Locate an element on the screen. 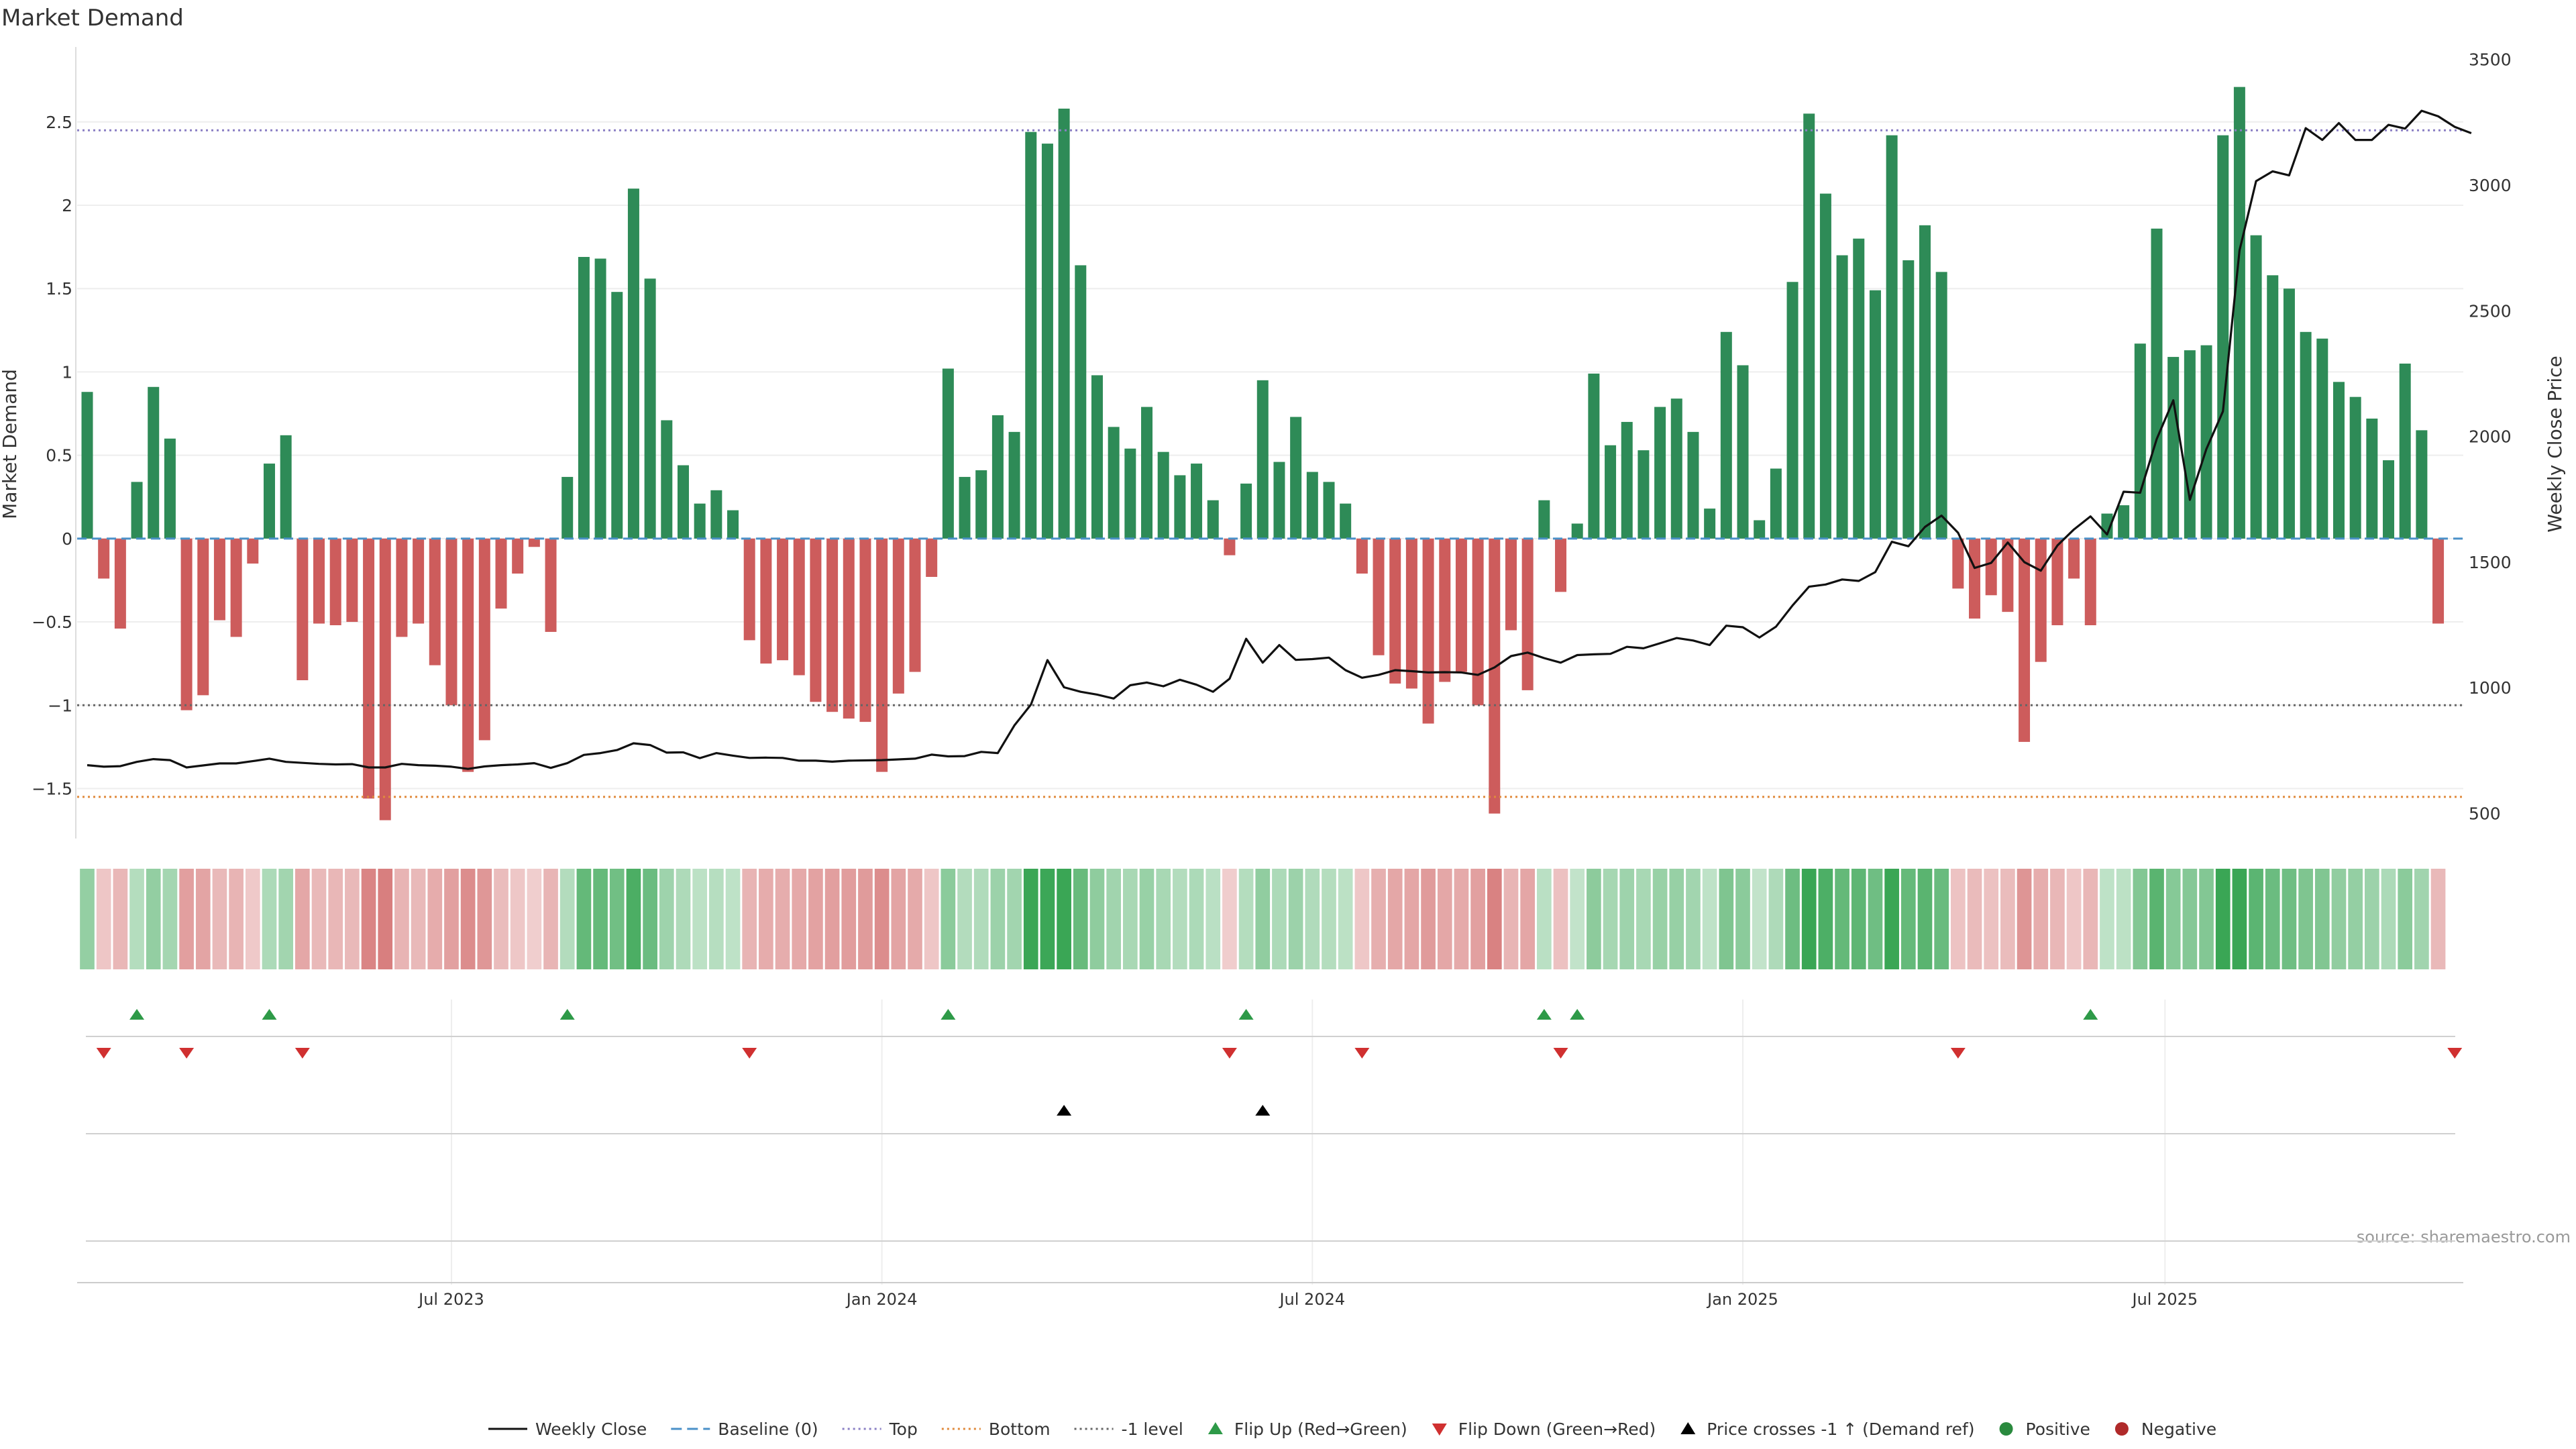 This screenshot has width=2576, height=1449. legend-label: Bottom is located at coordinates (1020, 1429).